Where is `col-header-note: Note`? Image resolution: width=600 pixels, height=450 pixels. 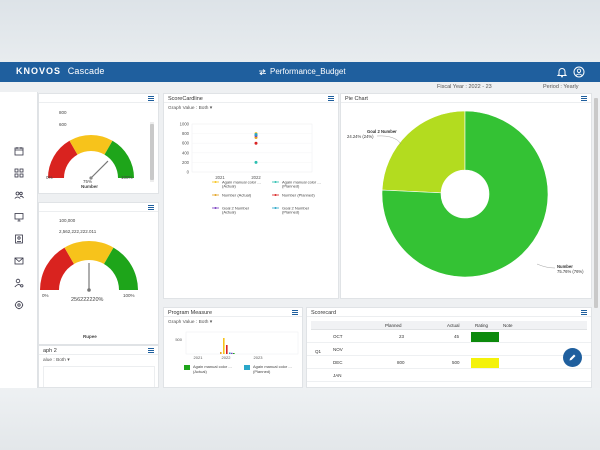 col-header-note: Note is located at coordinates (508, 325).